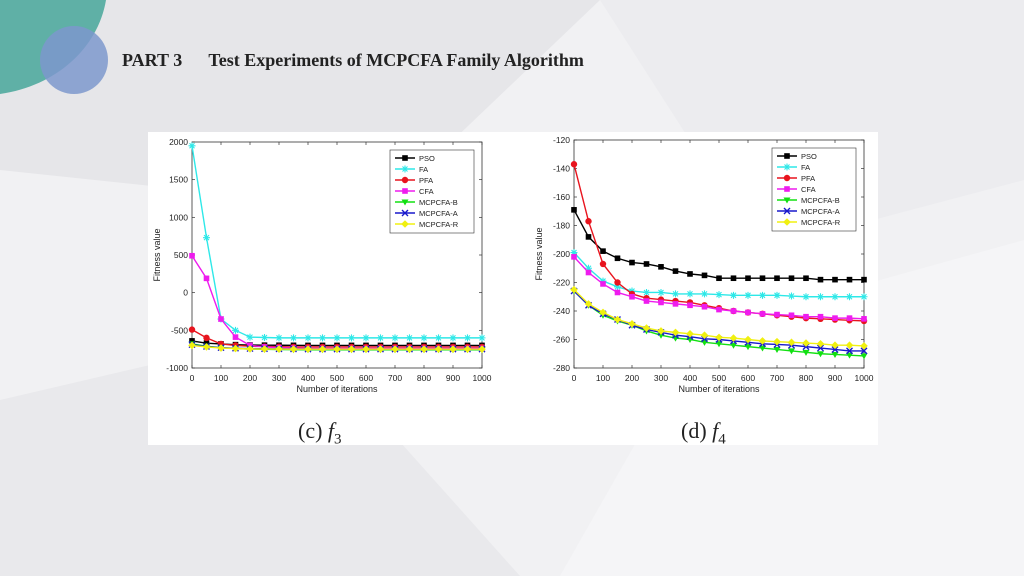 The image size is (1024, 576). What do you see at coordinates (178, 180) in the screenshot?
I see `y-tick-label: 1500` at bounding box center [178, 180].